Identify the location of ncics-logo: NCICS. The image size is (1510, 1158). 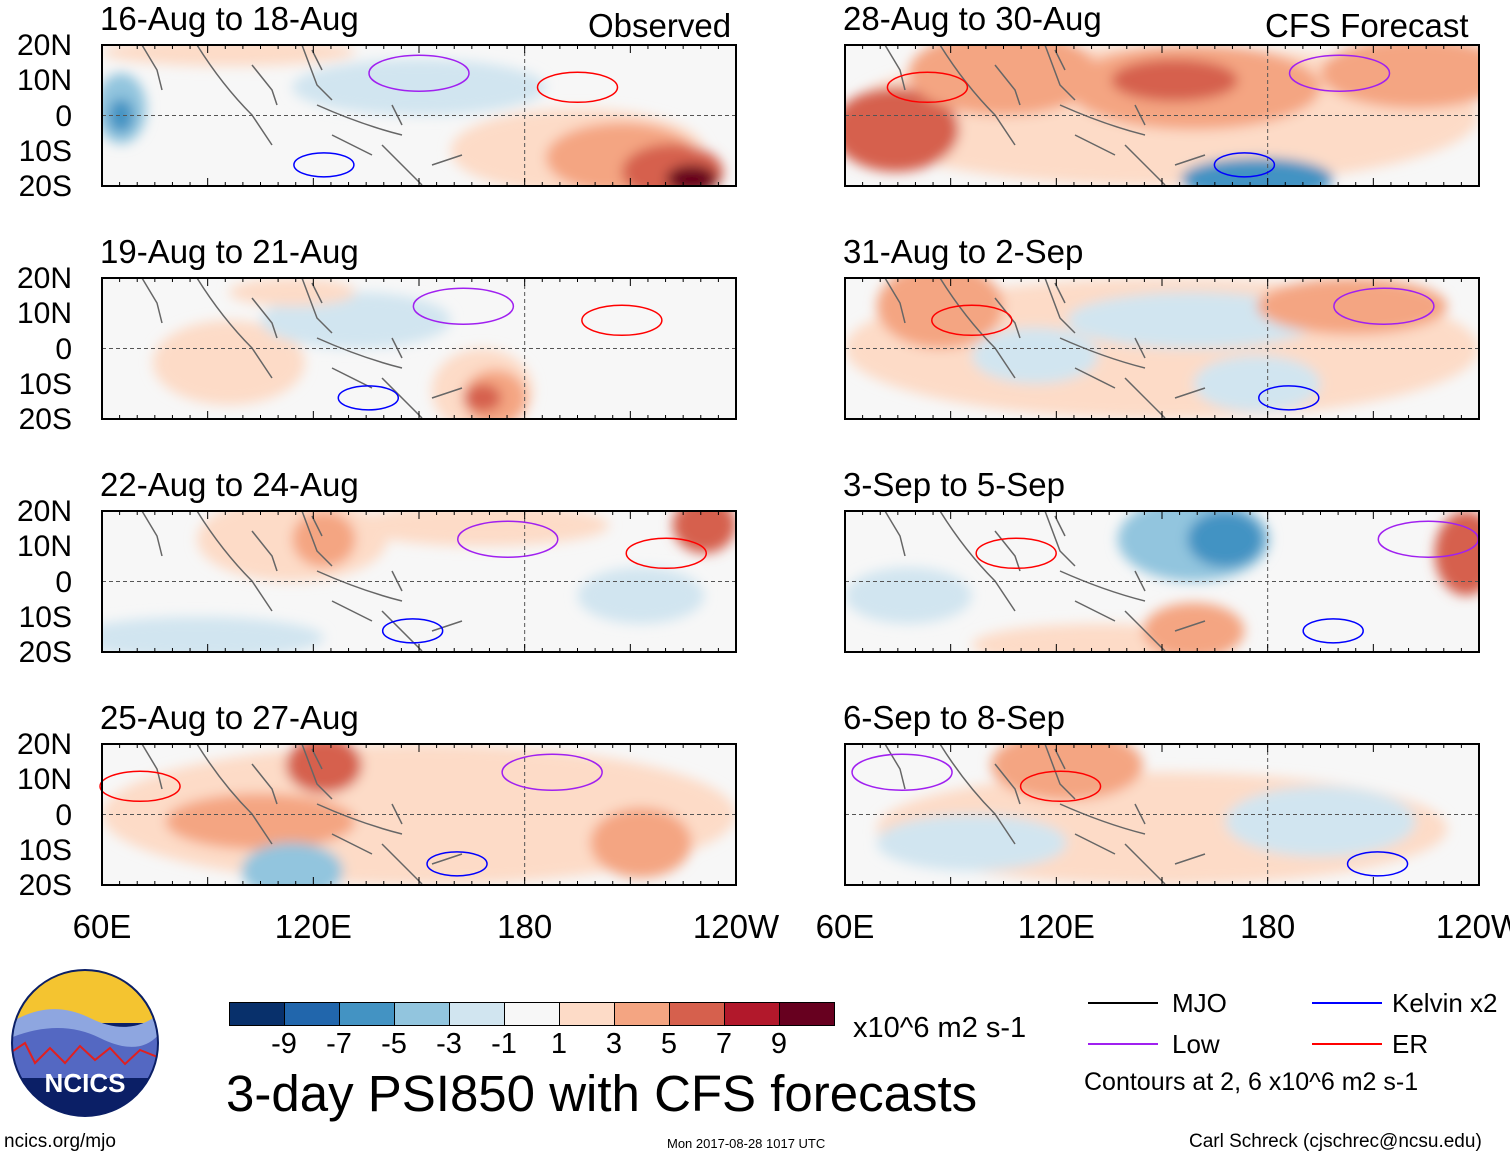
(85, 1043).